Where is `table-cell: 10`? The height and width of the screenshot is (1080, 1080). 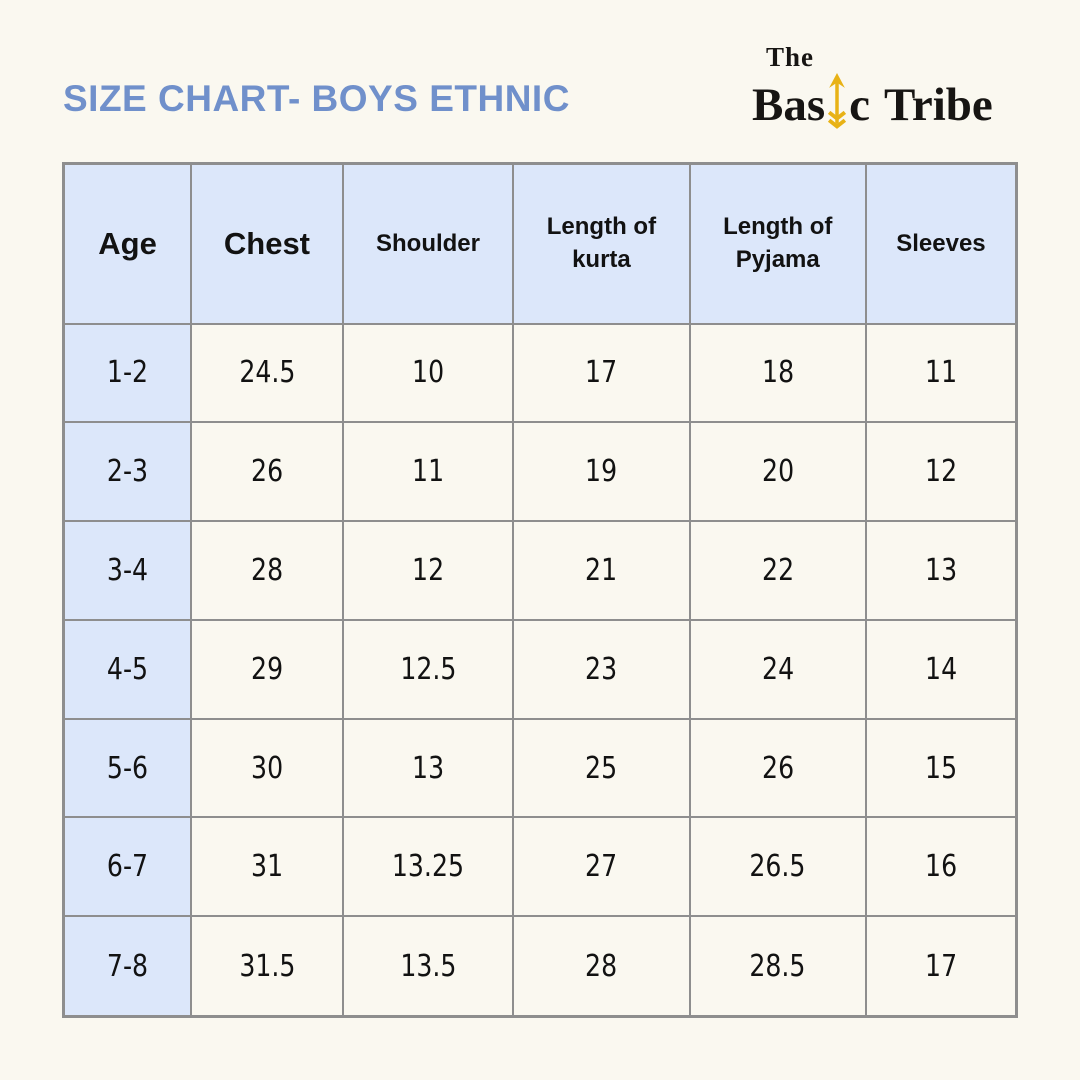 table-cell: 10 is located at coordinates (428, 373).